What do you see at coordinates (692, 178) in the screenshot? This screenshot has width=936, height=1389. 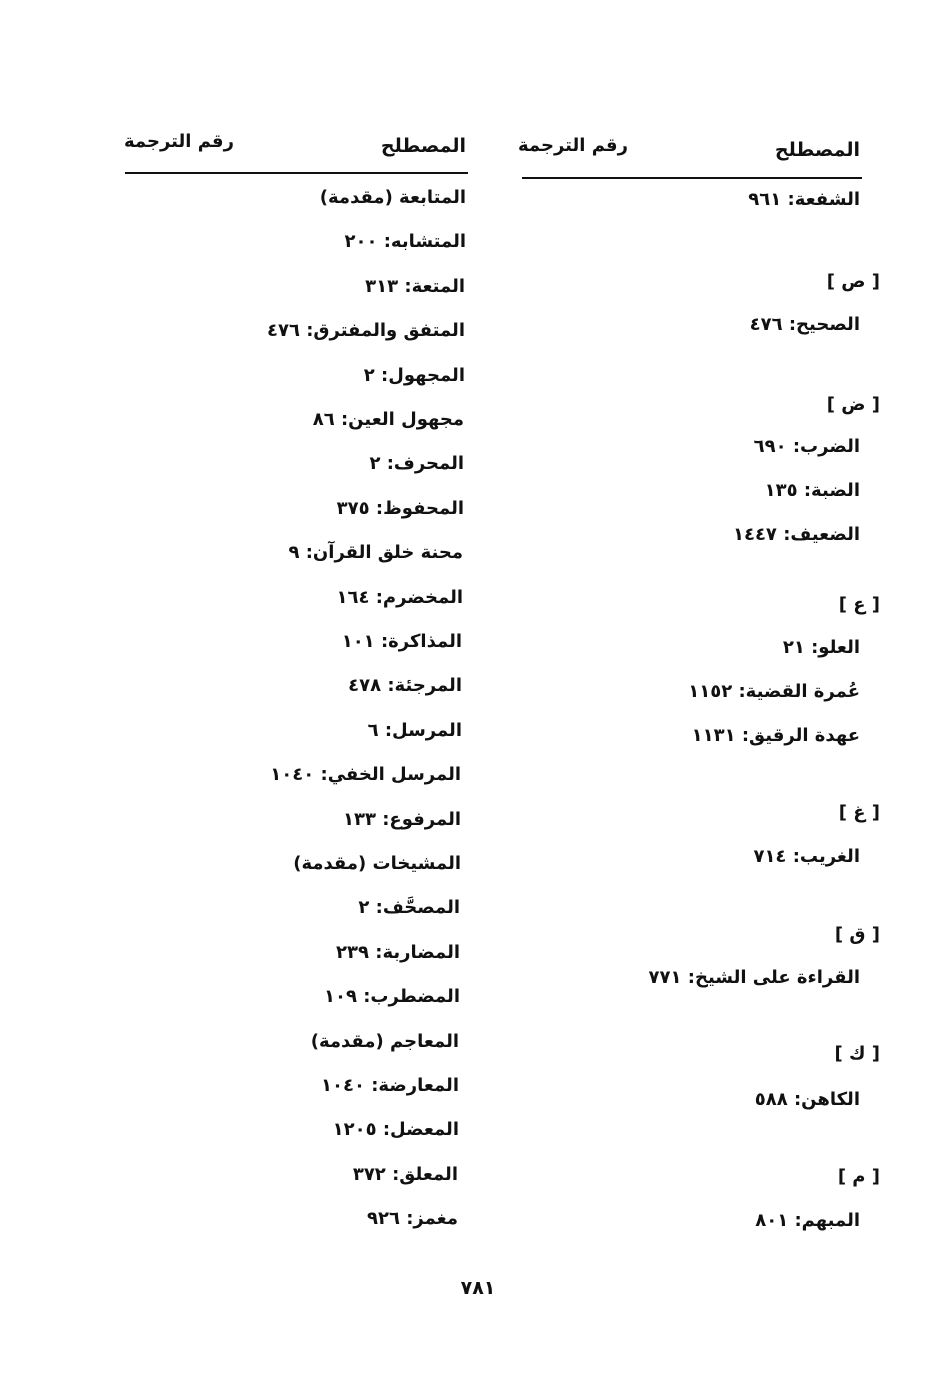 I see `right-header-rule` at bounding box center [692, 178].